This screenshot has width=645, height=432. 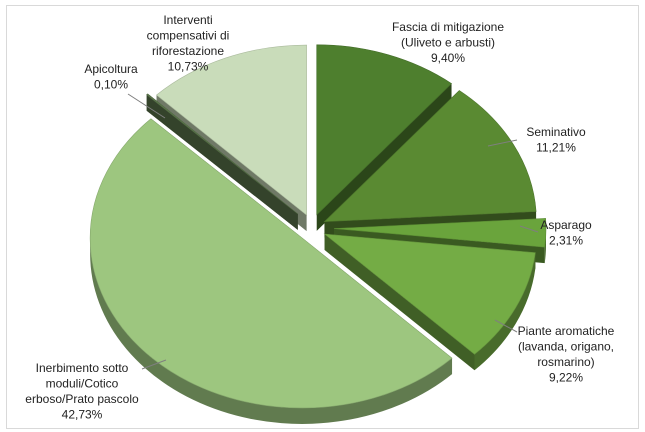 What do you see at coordinates (566, 241) in the screenshot?
I see `slice-label-2-line-1: 2,31%` at bounding box center [566, 241].